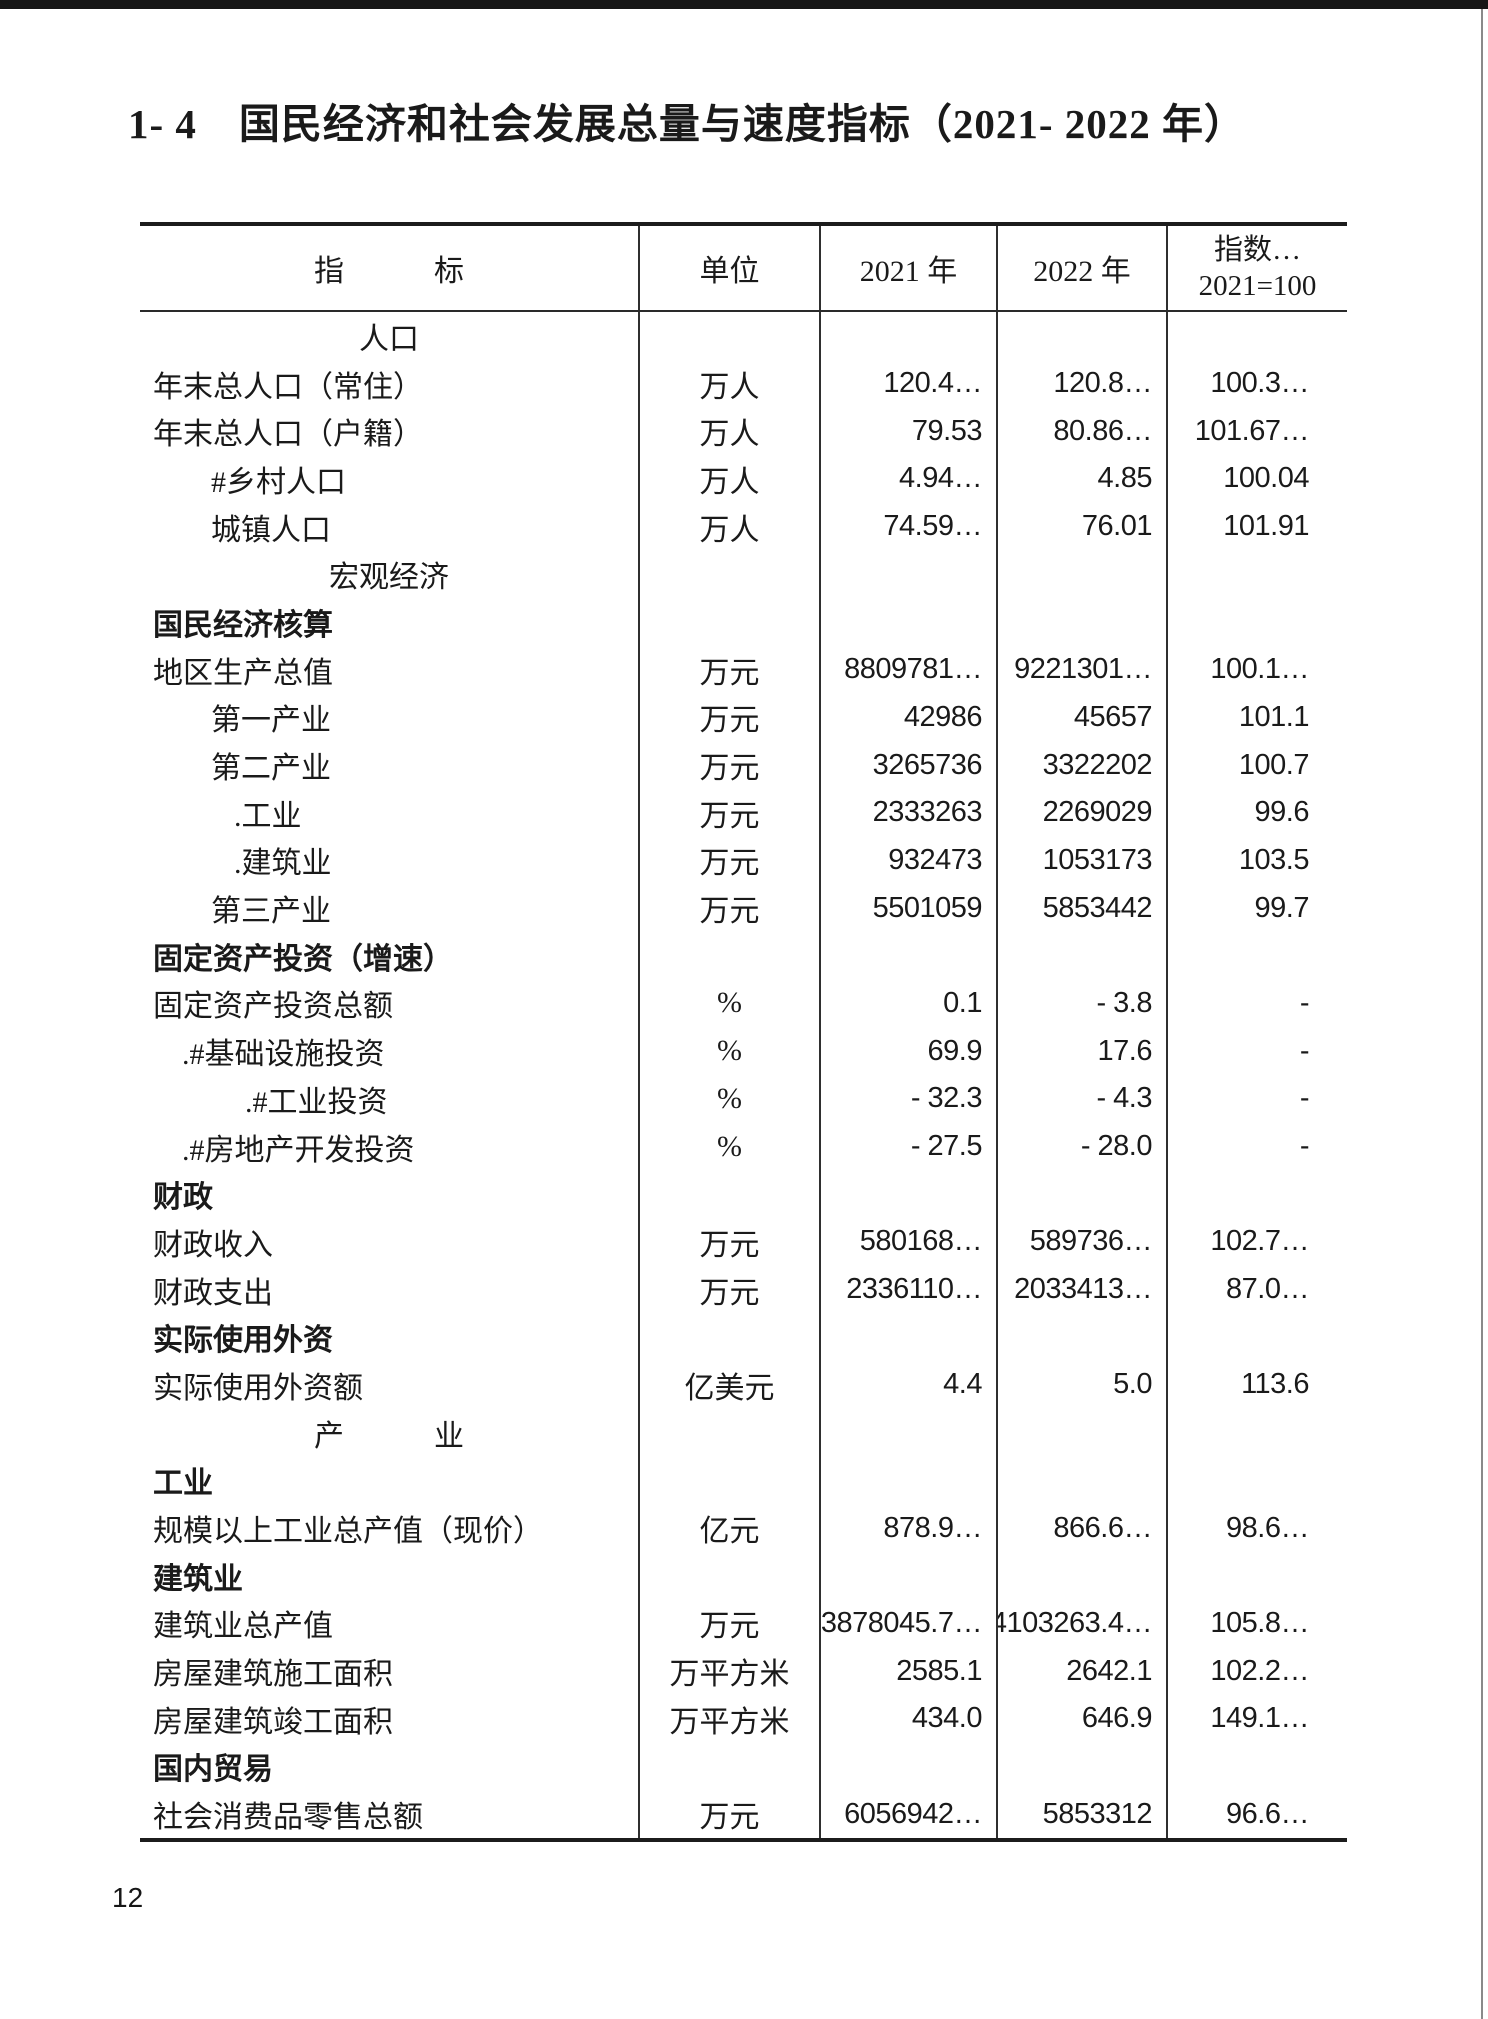 The width and height of the screenshot is (1488, 2019). What do you see at coordinates (1083, 1099) in the screenshot?
I see `value-2022-cell: - 4.3` at bounding box center [1083, 1099].